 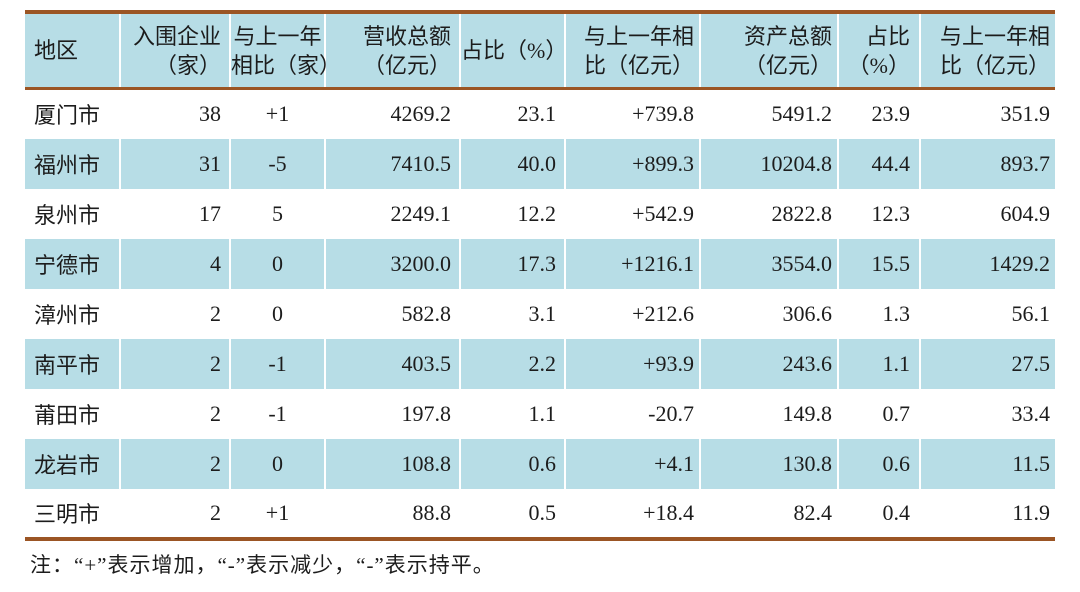 I want to click on table-cell: 33.4, so click(x=1031, y=413).